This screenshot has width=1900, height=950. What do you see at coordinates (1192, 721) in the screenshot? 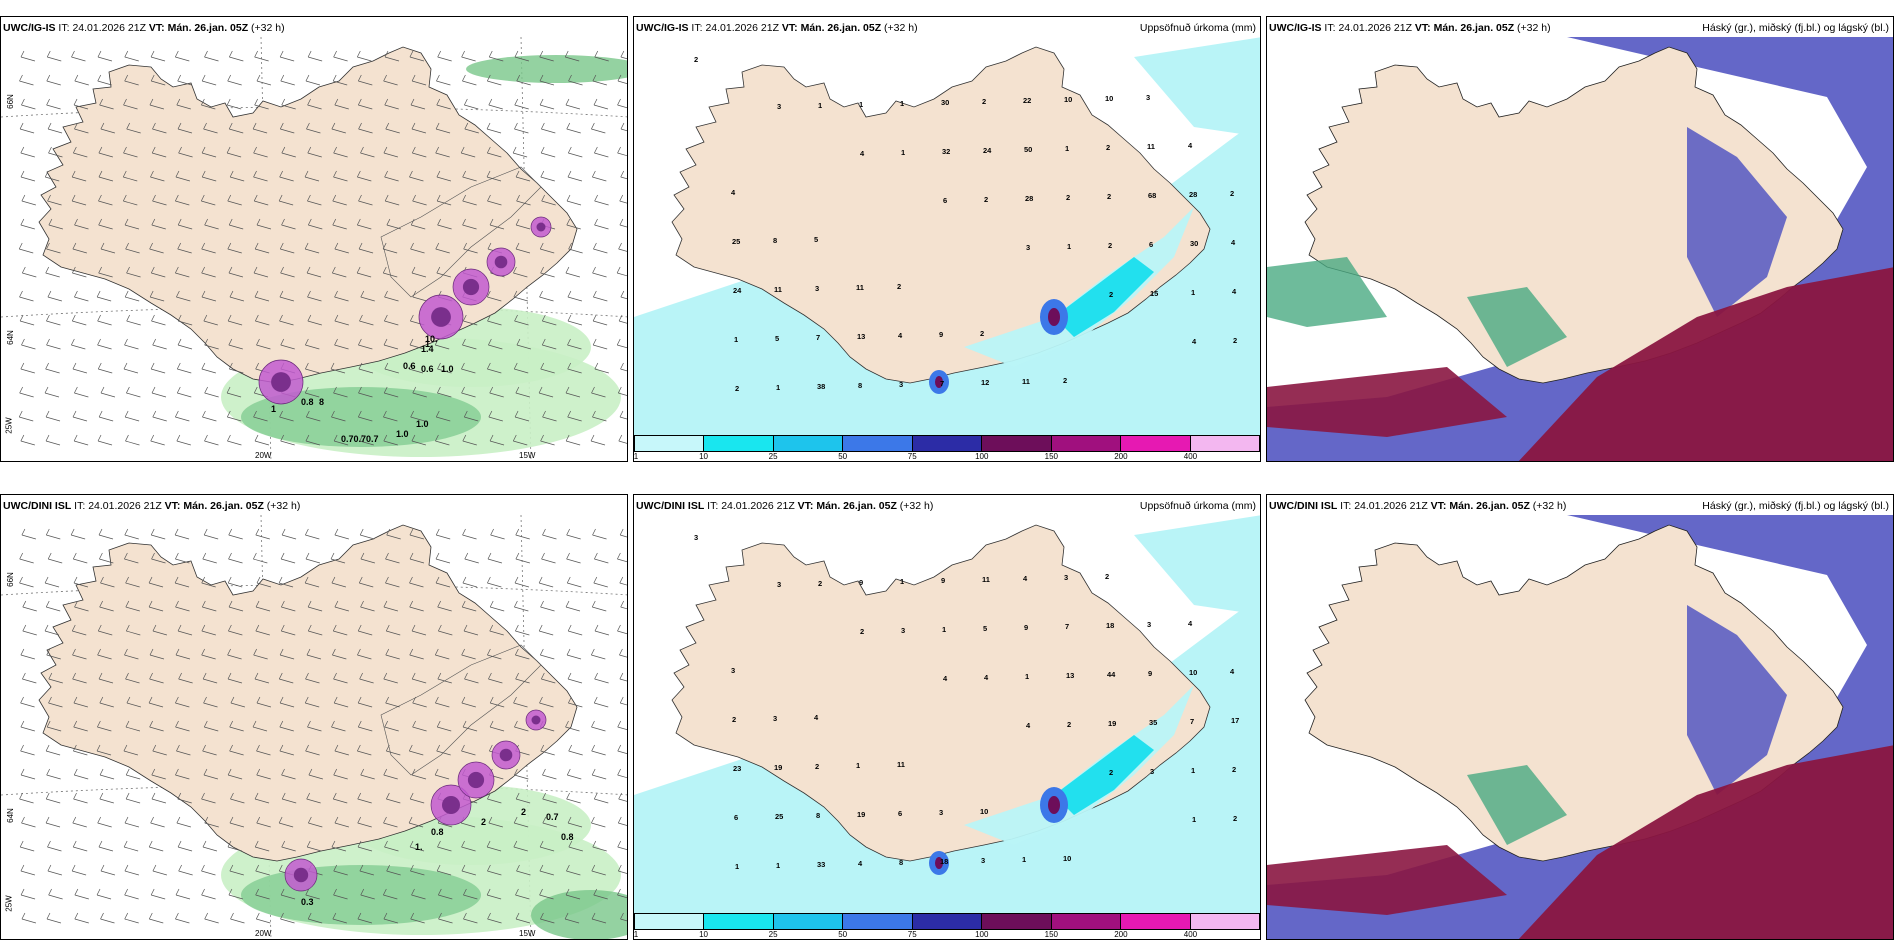
I see `precip-value: 7` at bounding box center [1192, 721].